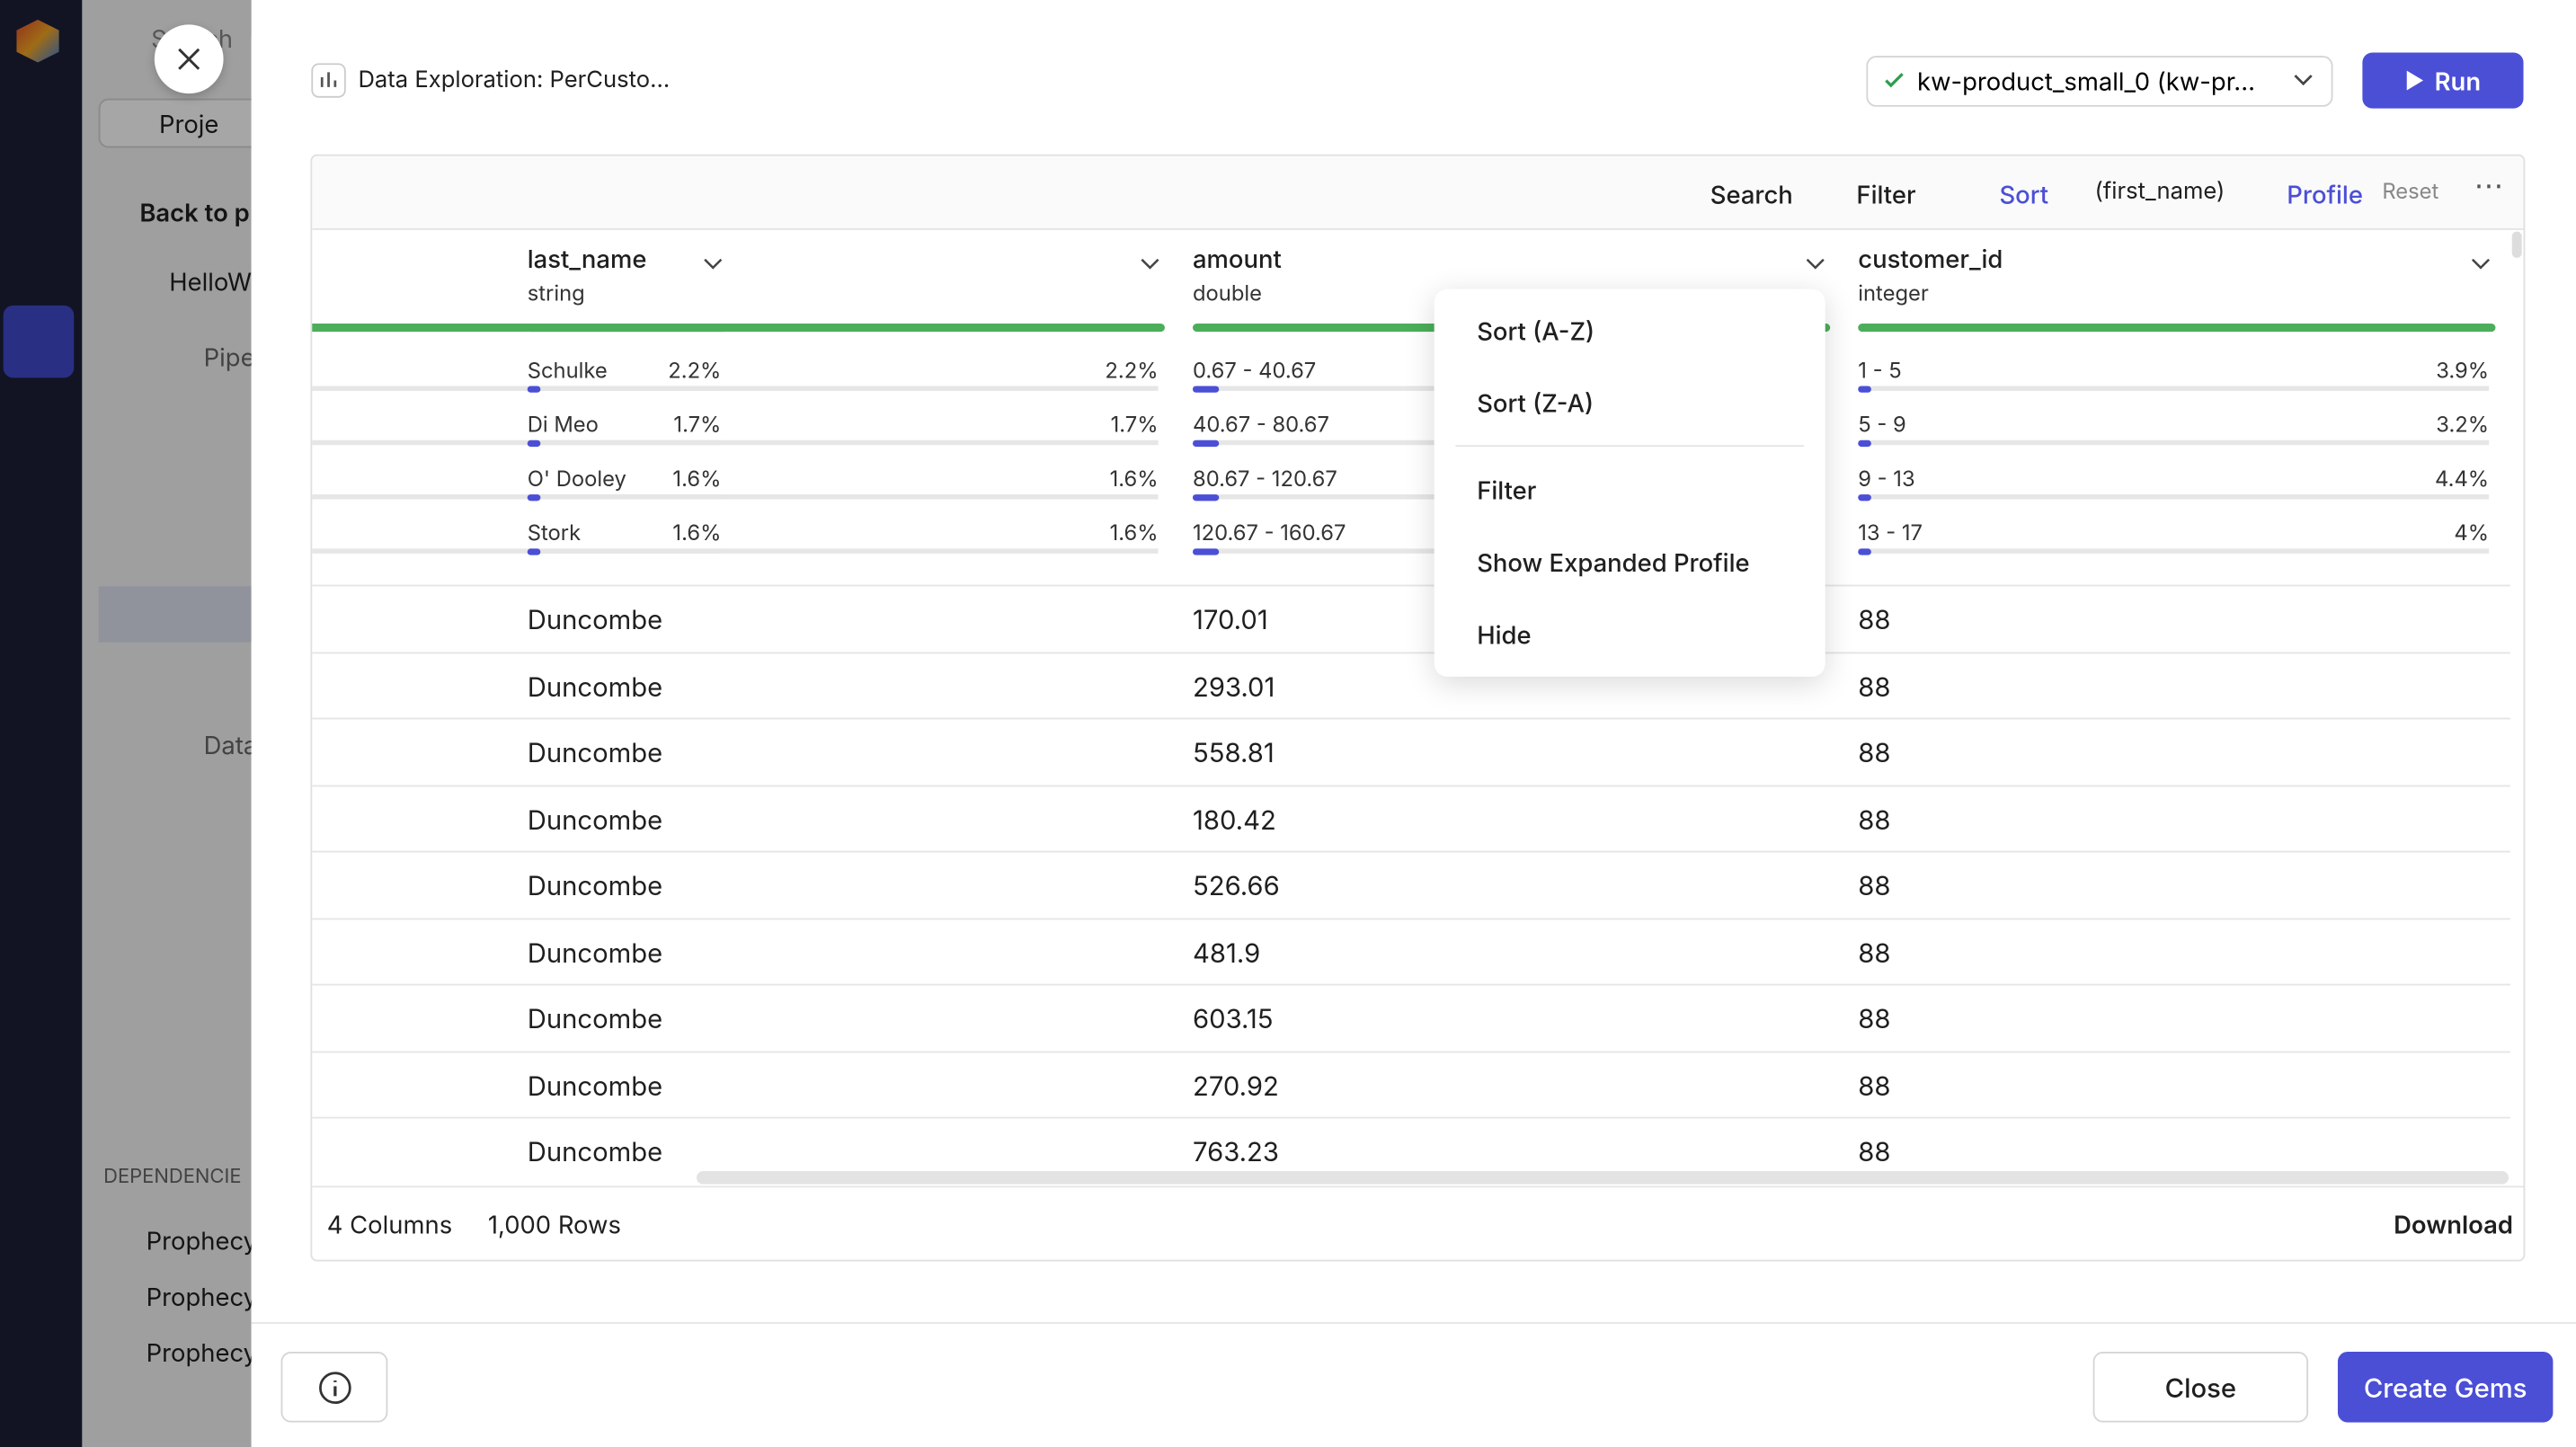 This screenshot has height=1447, width=2576. Describe the element at coordinates (1237, 259) in the screenshot. I see `column-name: amount` at that location.